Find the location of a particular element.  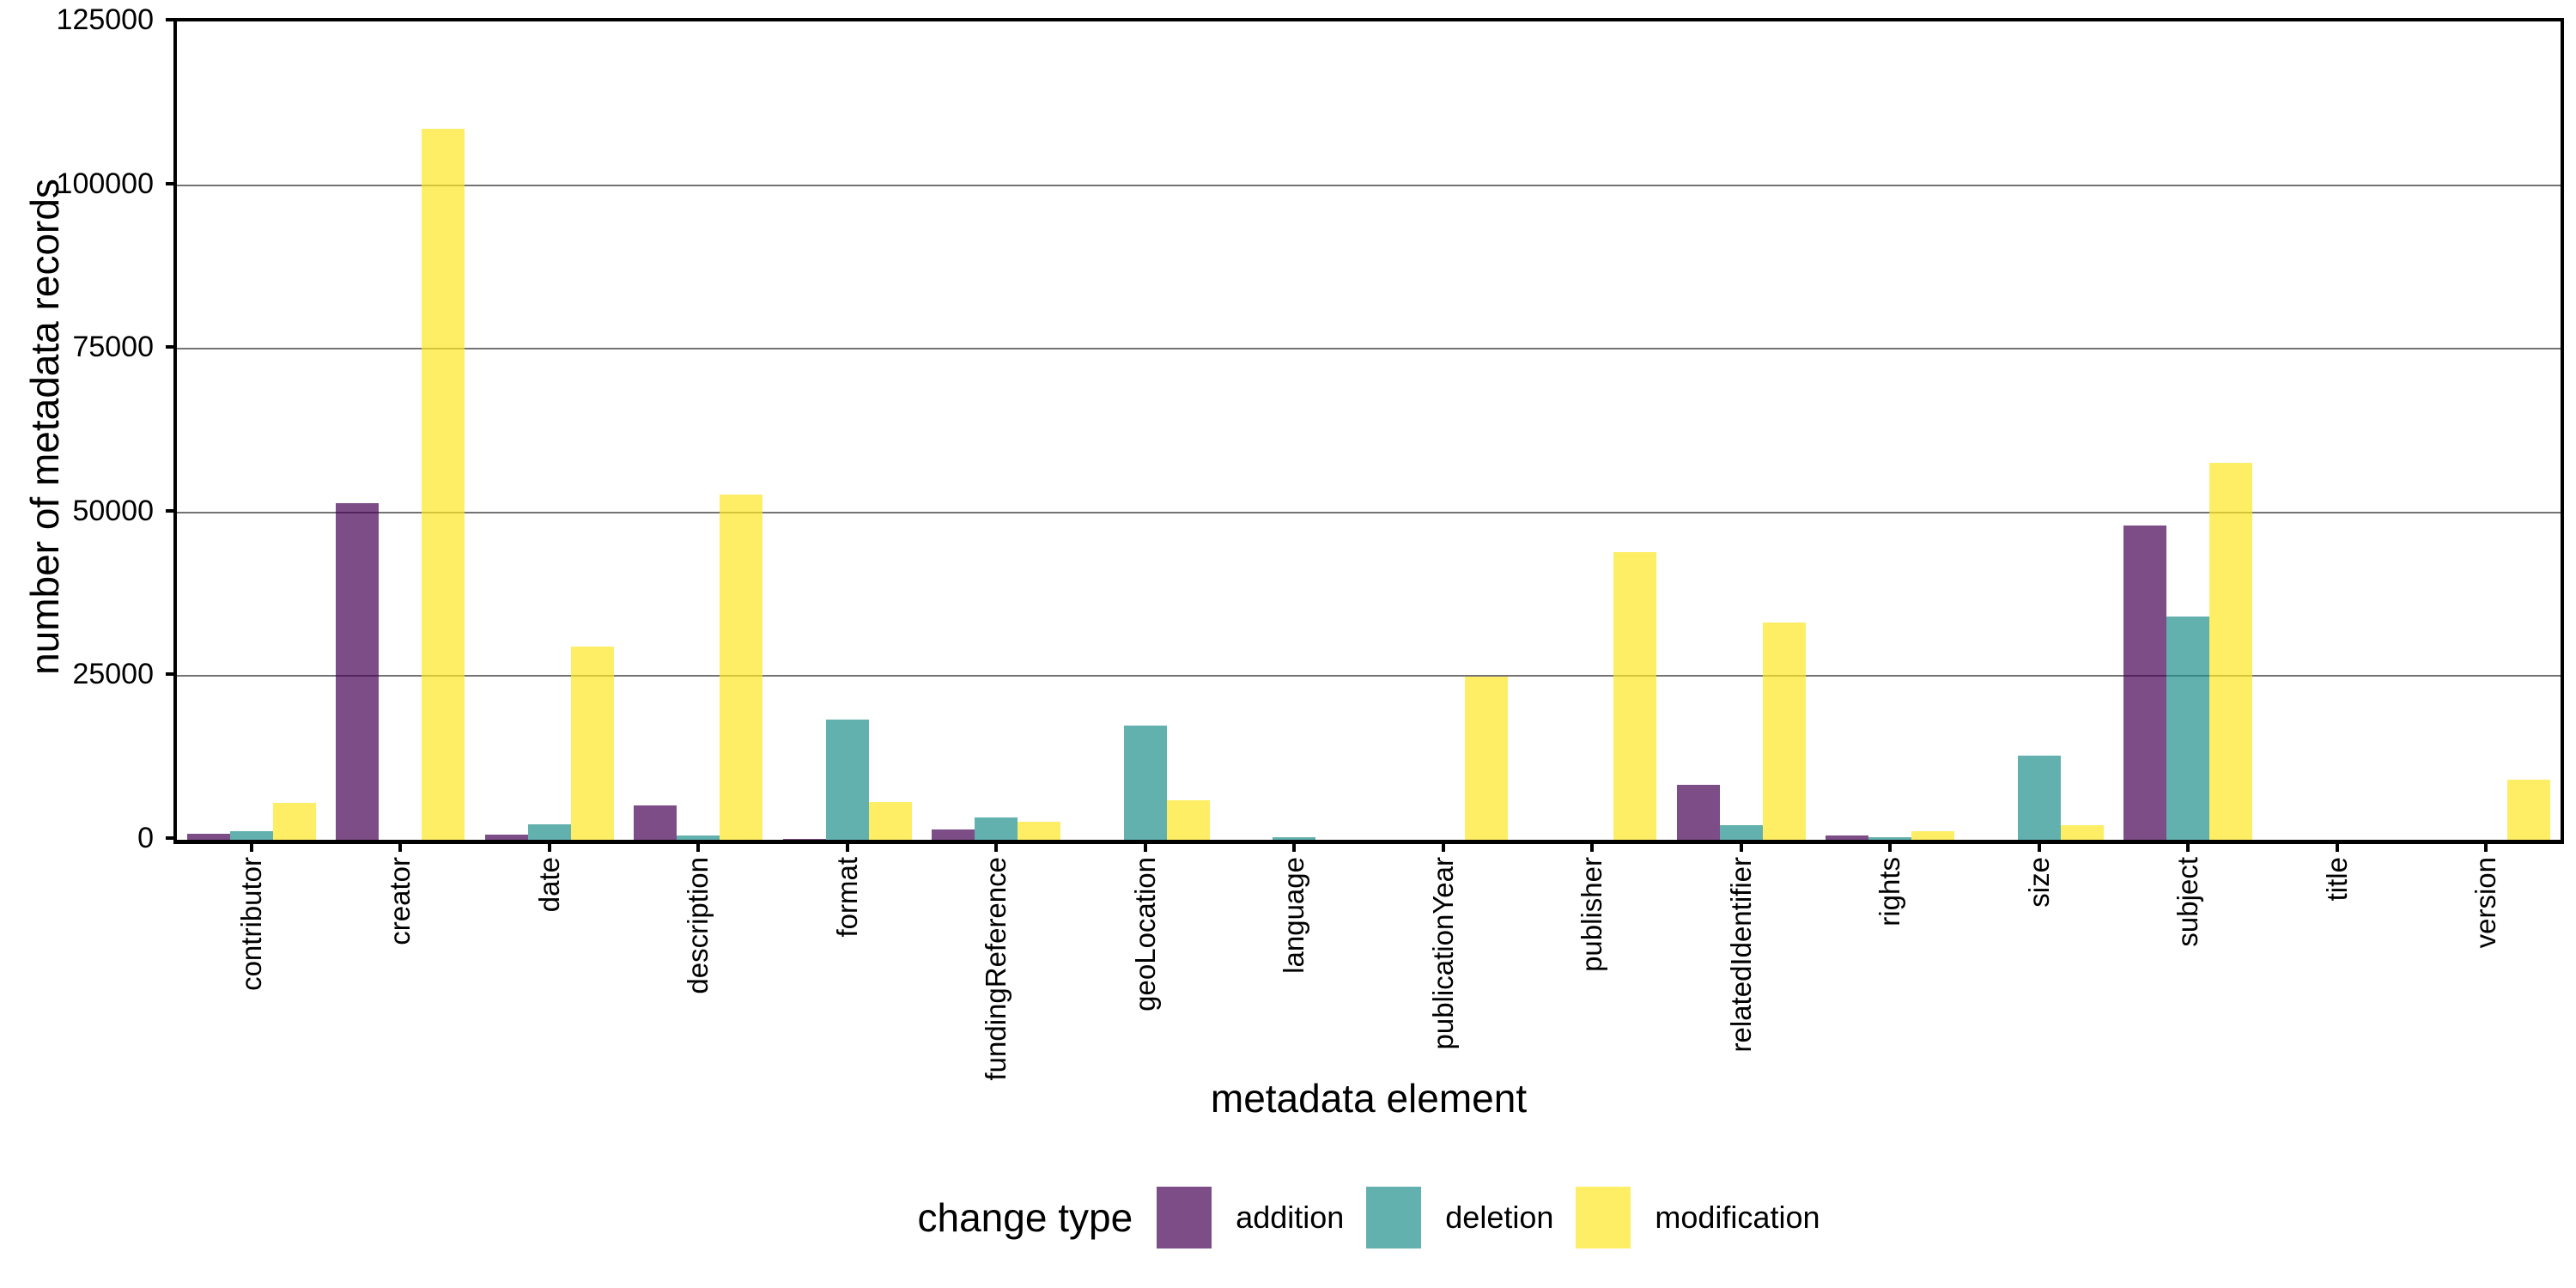

x-tick-publisher is located at coordinates (1592, 846).